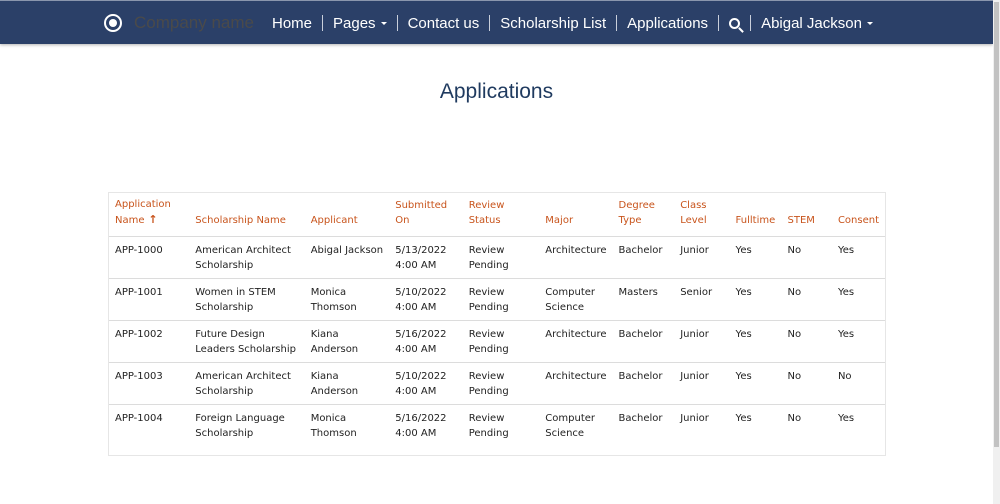 Image resolution: width=1000 pixels, height=504 pixels. I want to click on table-cell: APP-1002, so click(149, 341).